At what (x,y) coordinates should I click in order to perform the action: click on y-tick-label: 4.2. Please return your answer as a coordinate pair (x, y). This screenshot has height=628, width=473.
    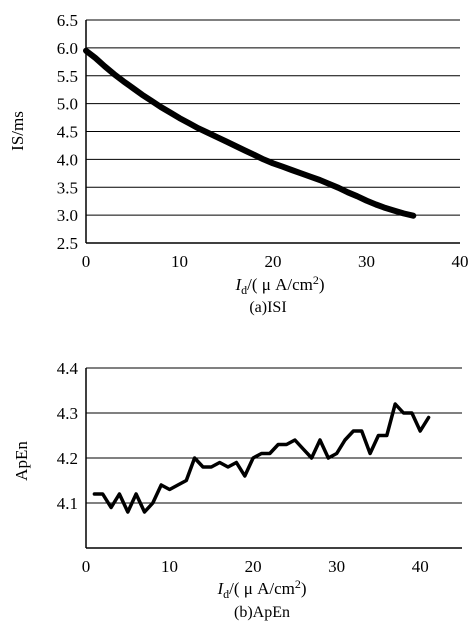
    Looking at the image, I should click on (67, 458).